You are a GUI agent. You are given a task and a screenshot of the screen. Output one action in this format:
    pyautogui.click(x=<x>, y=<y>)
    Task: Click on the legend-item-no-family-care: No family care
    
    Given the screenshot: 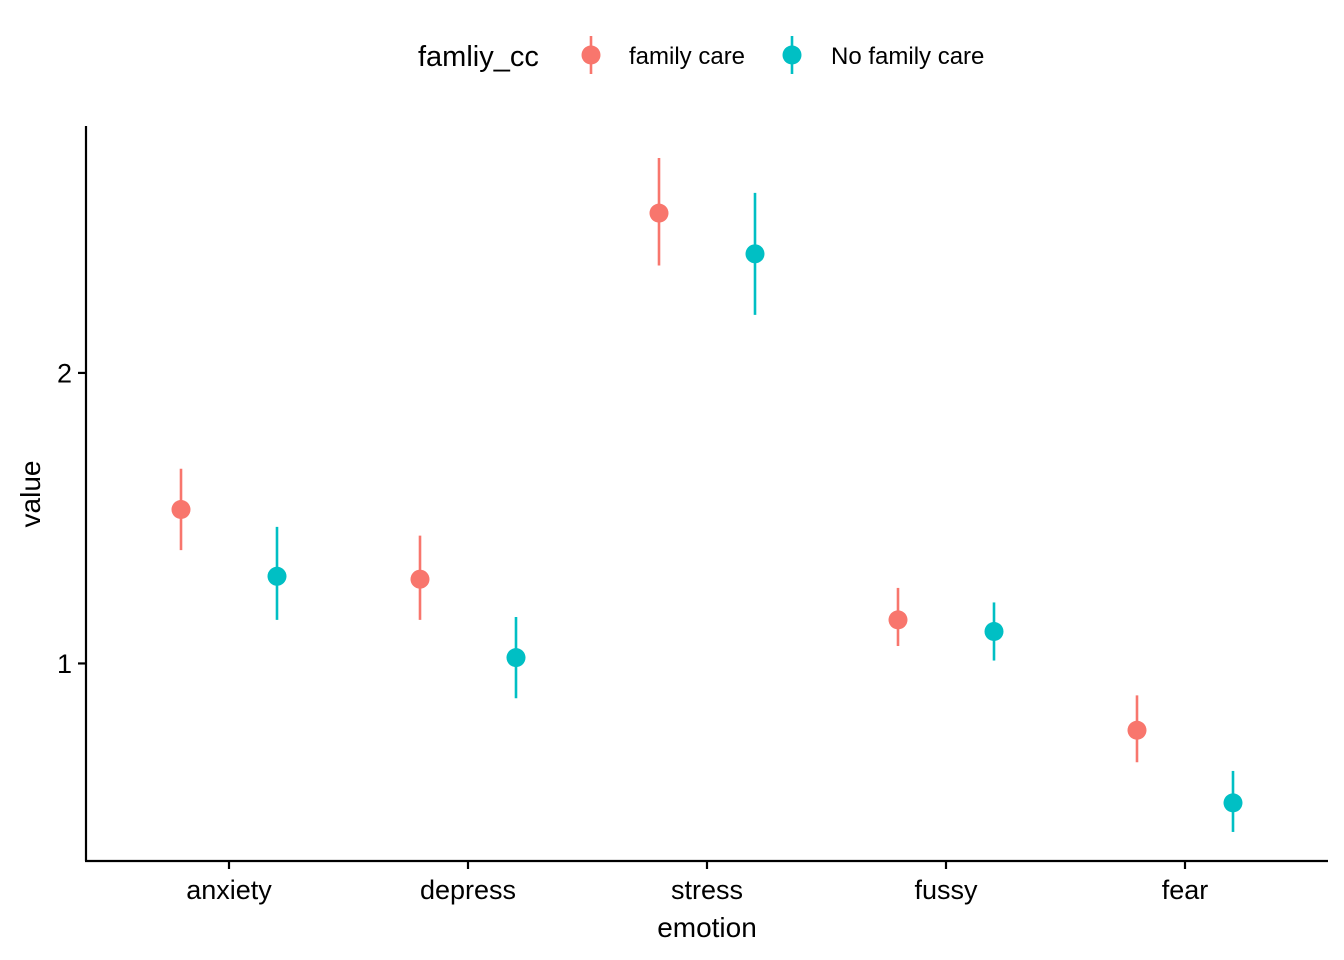 What is the action you would take?
    pyautogui.click(x=883, y=55)
    